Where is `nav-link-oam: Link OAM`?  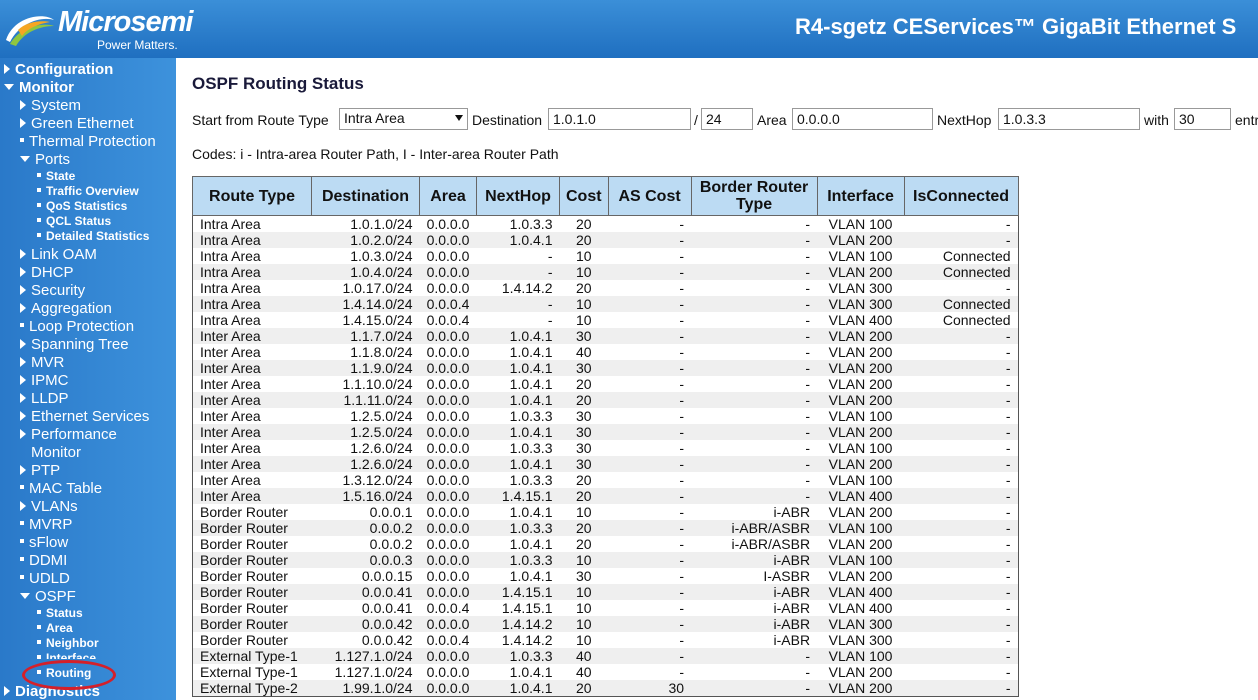 nav-link-oam: Link OAM is located at coordinates (58, 254).